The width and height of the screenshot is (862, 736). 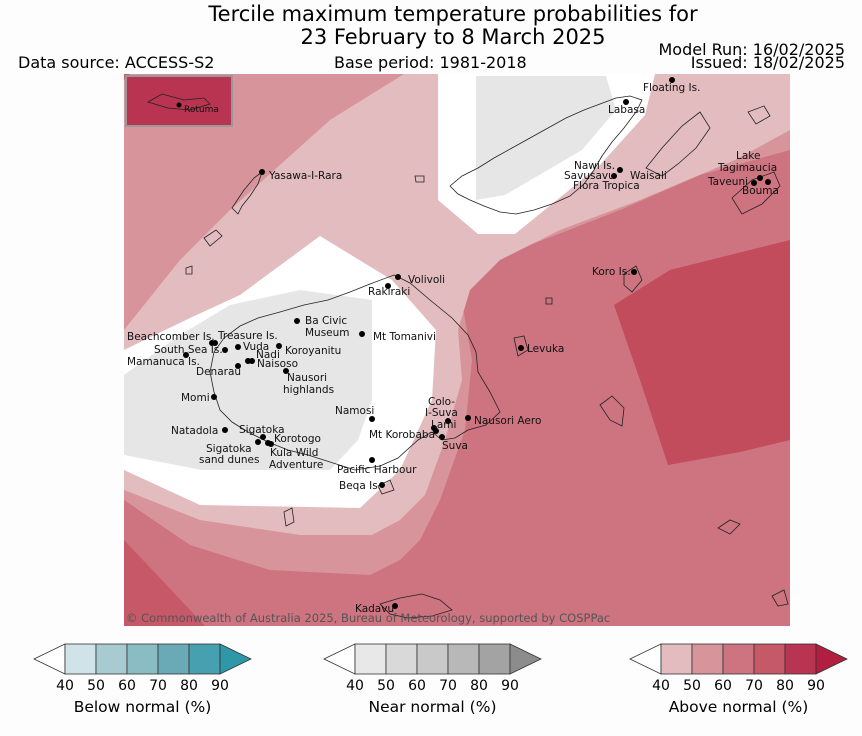 What do you see at coordinates (297, 439) in the screenshot?
I see `place-label: Korotogo` at bounding box center [297, 439].